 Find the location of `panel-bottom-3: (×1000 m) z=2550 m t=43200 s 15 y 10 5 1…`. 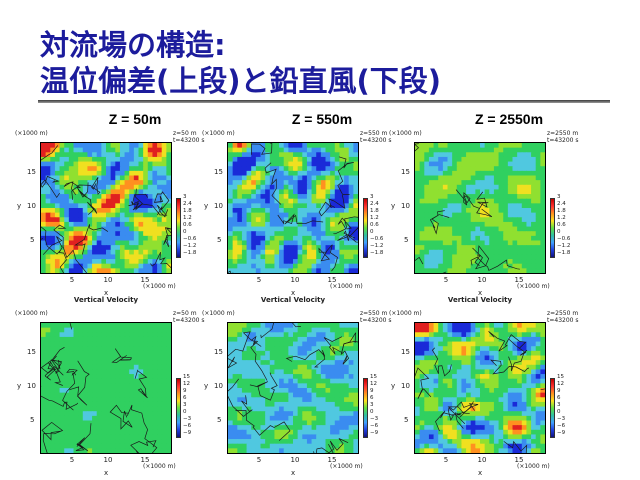

panel-bottom-3: (×1000 m) z=2550 m t=43200 s 15 y 10 5 1… is located at coordinates (484, 395).